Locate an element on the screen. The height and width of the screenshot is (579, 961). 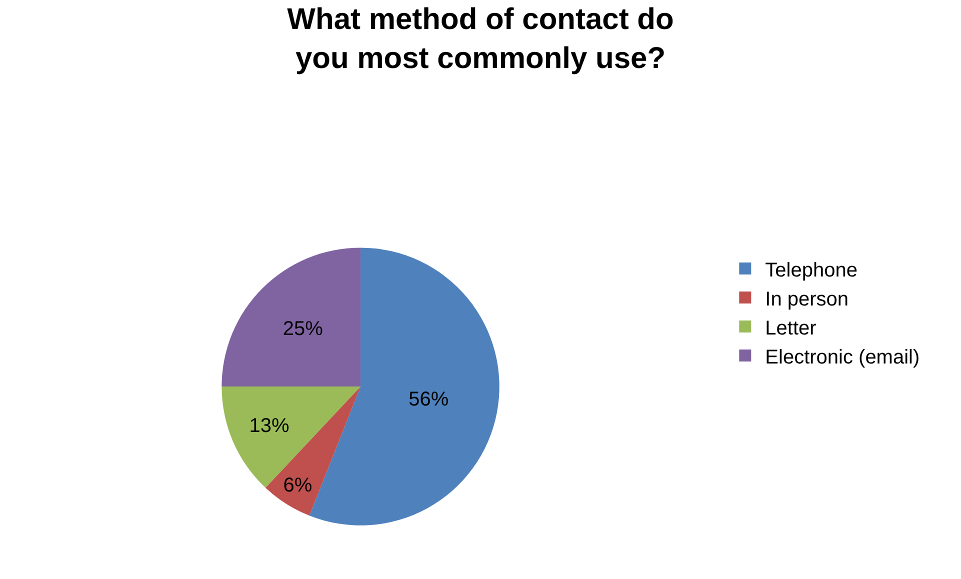
data-label: 13% is located at coordinates (269, 426).